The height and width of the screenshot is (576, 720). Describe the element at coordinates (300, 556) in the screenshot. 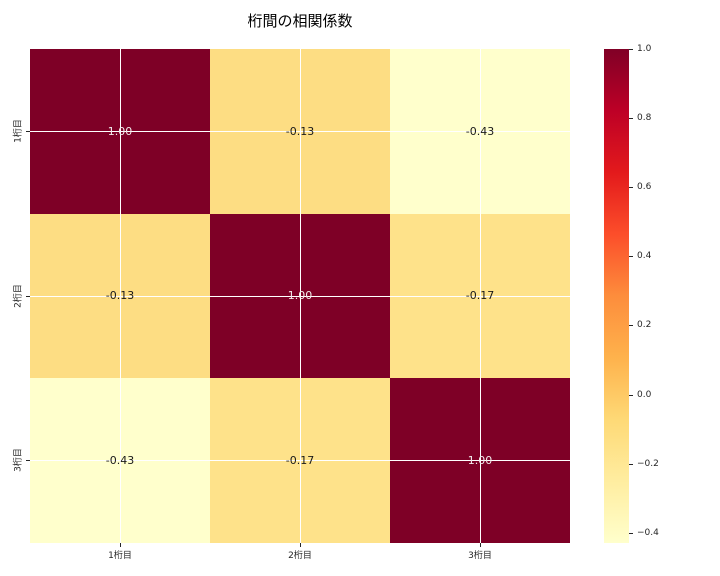

I see `x-tick-label: 2桁目` at that location.